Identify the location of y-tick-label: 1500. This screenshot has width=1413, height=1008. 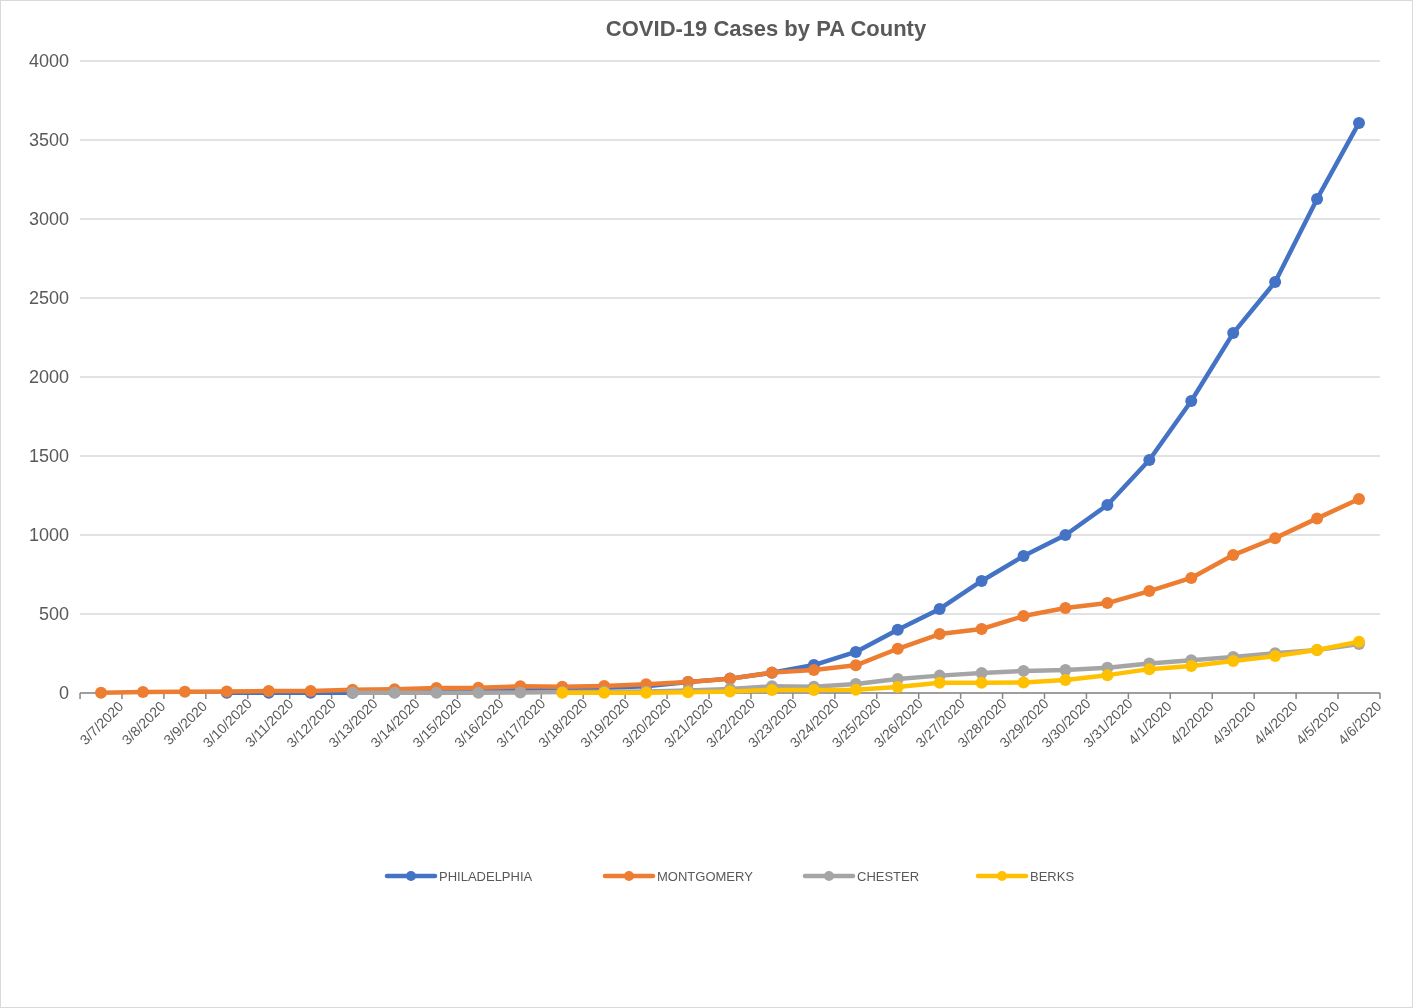
(48, 456).